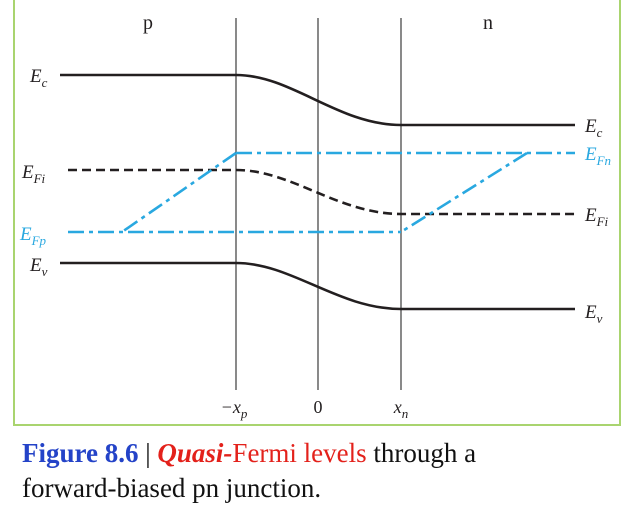 Image resolution: width=632 pixels, height=516 pixels. What do you see at coordinates (464, 192) in the screenshot?
I see `hole-quasi-fermi-slope` at bounding box center [464, 192].